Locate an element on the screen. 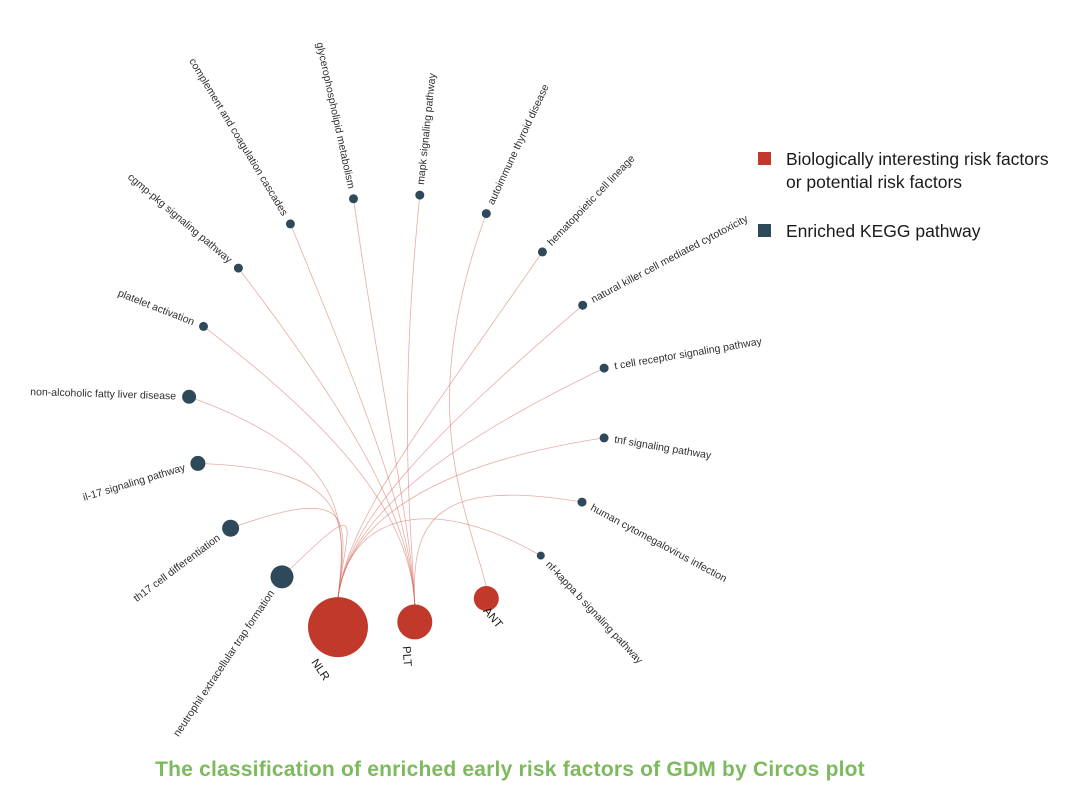  legend-label-kegg-pathway: Enriched KEGG pathway is located at coordinates (883, 231).